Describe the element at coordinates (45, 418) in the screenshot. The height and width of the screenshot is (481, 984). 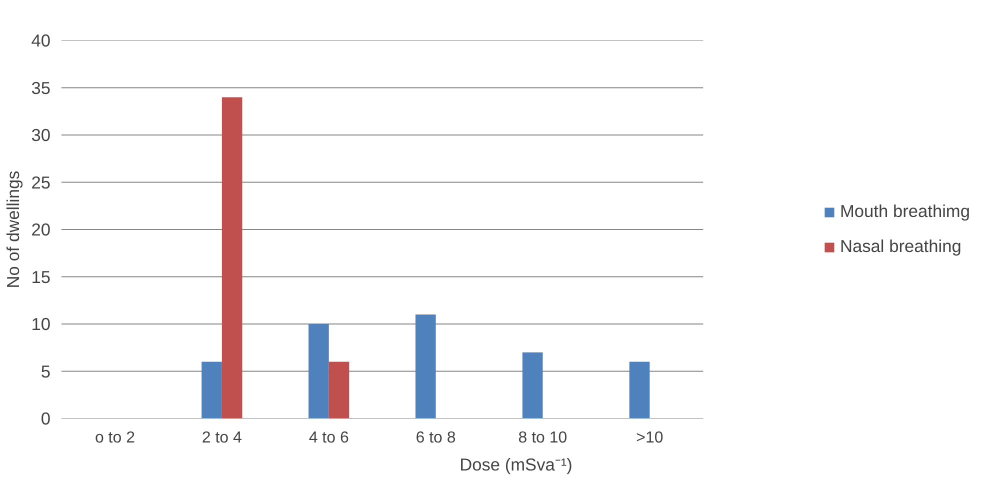
I see `y-tick-label: 0` at that location.